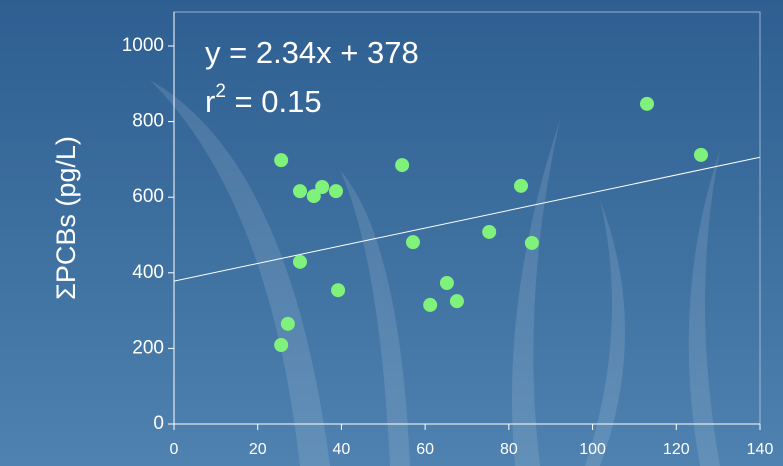  Describe the element at coordinates (210, 101) in the screenshot. I see `r-symbol: r` at that location.